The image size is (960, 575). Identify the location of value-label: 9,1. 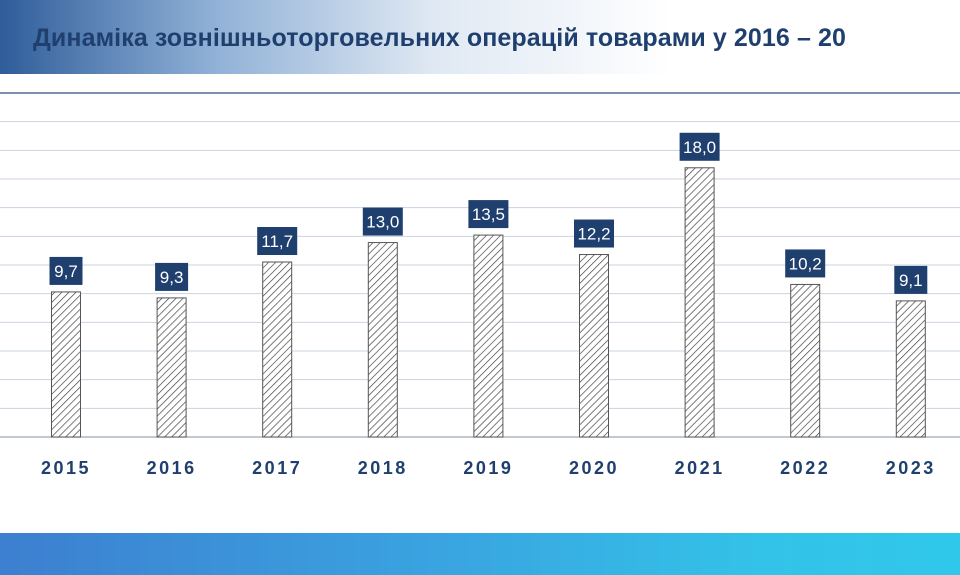
(911, 280).